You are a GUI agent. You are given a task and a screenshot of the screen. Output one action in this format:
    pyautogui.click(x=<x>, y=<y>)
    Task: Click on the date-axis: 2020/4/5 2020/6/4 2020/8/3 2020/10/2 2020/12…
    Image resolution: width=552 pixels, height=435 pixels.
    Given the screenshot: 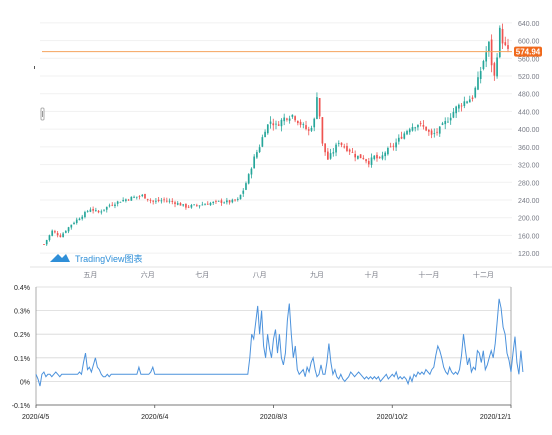 What is the action you would take?
    pyautogui.click(x=267, y=413)
    